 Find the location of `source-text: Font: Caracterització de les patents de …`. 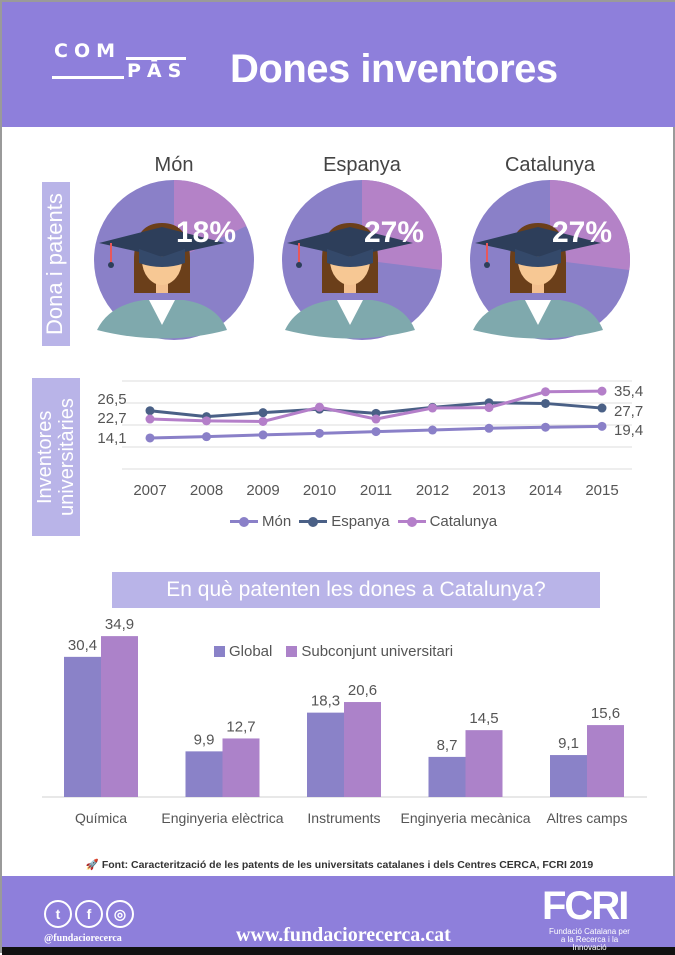

source-text: Font: Caracterització de les patents de … is located at coordinates (347, 865).